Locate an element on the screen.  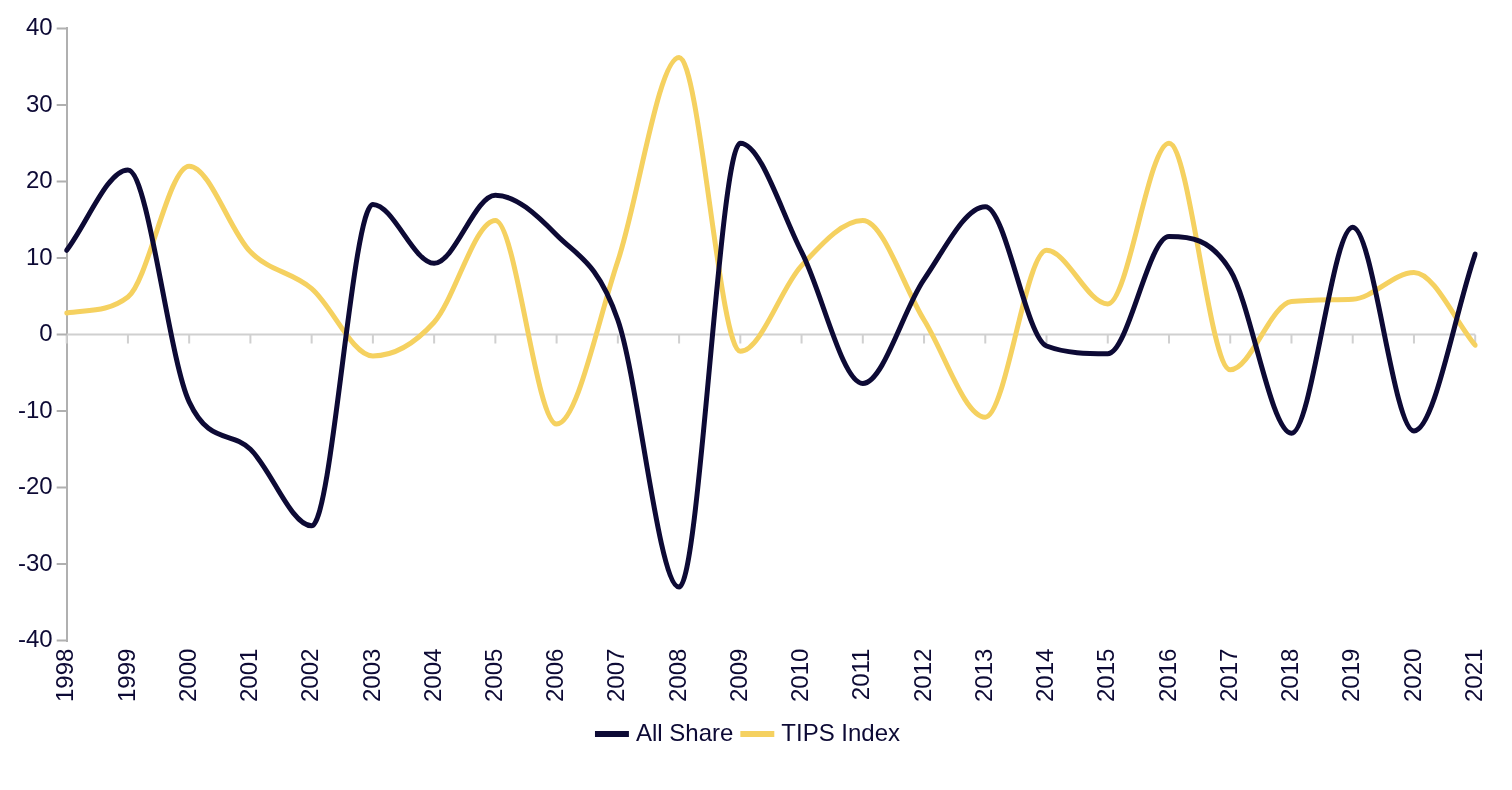
x-tick-label: 2019 is located at coordinates (1351, 675).